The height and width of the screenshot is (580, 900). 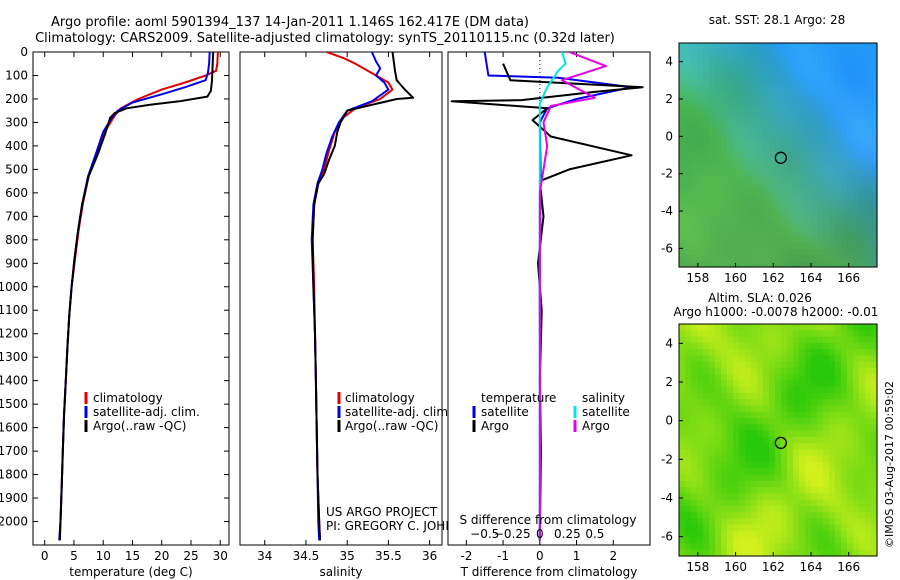 What do you see at coordinates (14, 451) in the screenshot?
I see `y-tick-label: 1700` at bounding box center [14, 451].